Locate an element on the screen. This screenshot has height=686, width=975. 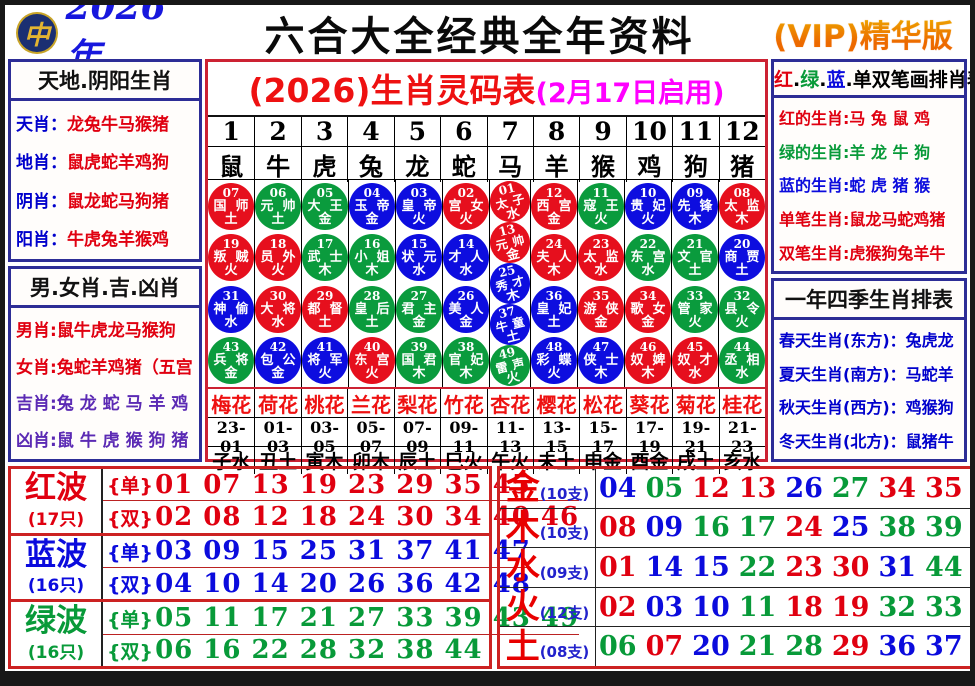
column-number: 8 is located at coordinates (555, 131).